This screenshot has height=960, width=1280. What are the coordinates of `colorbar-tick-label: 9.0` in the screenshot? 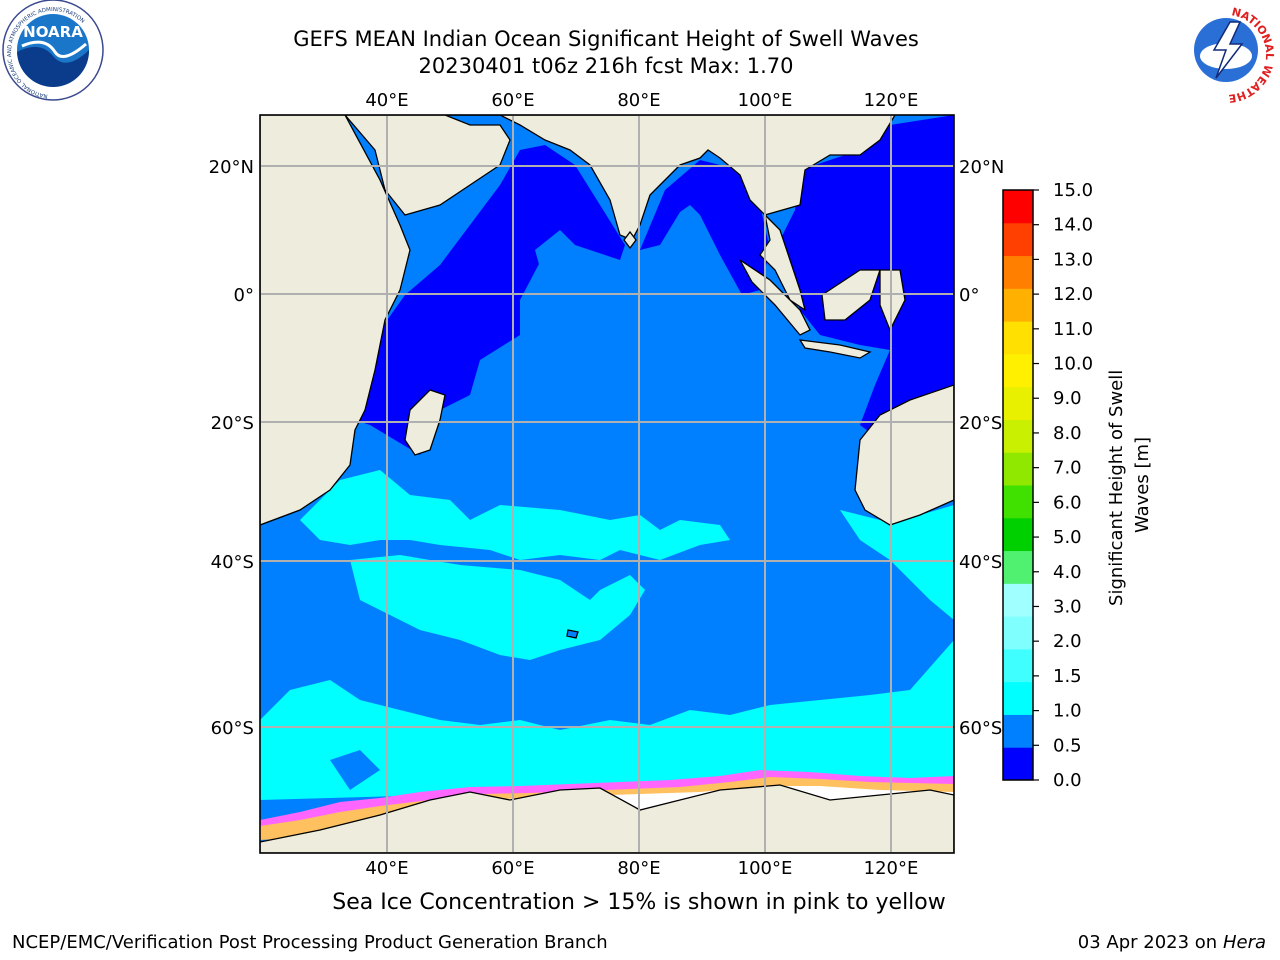 It's located at (1067, 398).